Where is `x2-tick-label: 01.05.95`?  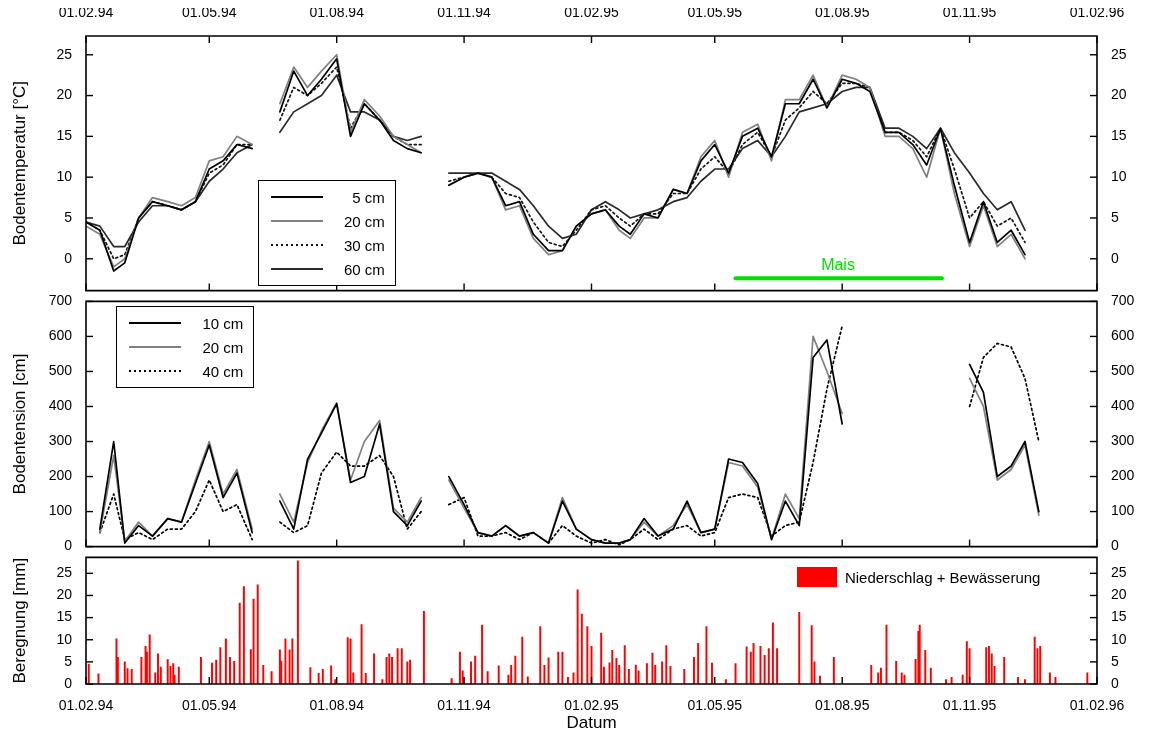
x2-tick-label: 01.05.95 is located at coordinates (715, 12).